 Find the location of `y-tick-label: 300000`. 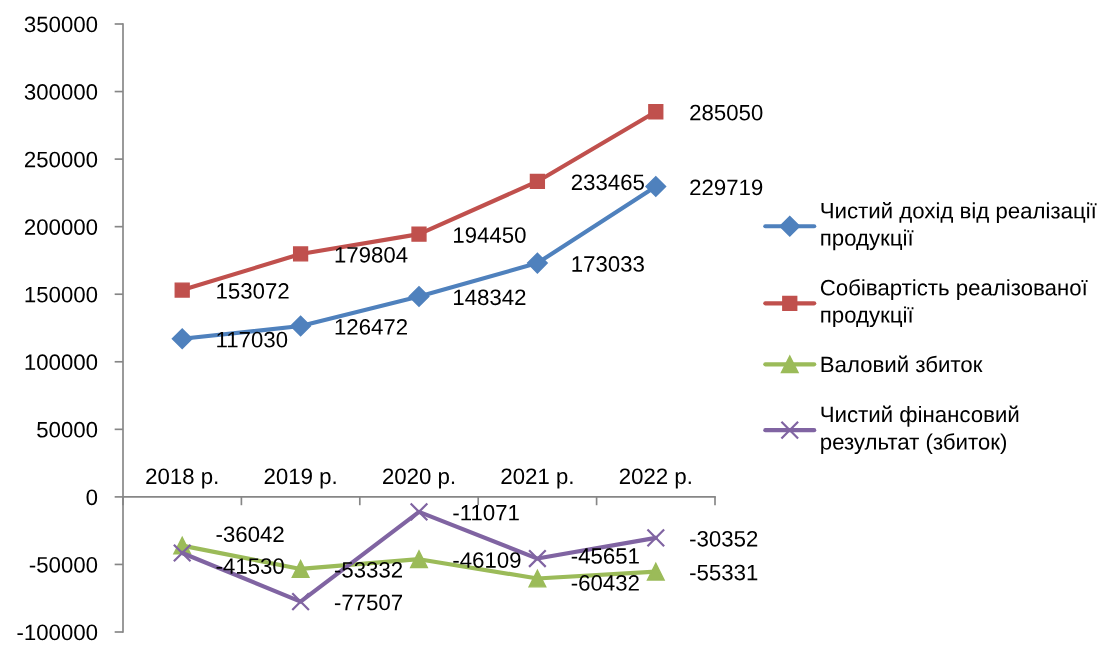

y-tick-label: 300000 is located at coordinates (61, 92).